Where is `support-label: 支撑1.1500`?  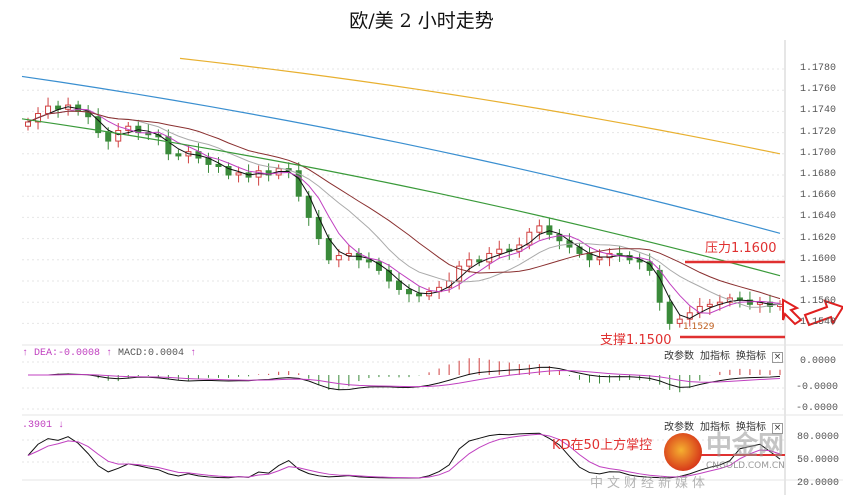 support-label: 支撑1.1500 is located at coordinates (636, 340).